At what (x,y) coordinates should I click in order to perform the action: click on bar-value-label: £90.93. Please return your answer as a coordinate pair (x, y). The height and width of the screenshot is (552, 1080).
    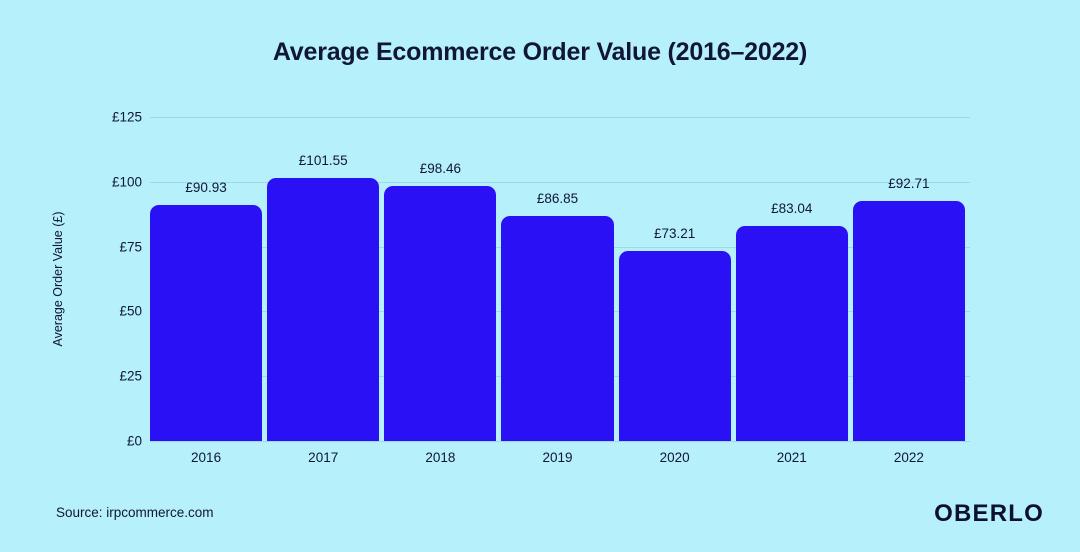
    Looking at the image, I should click on (206, 188).